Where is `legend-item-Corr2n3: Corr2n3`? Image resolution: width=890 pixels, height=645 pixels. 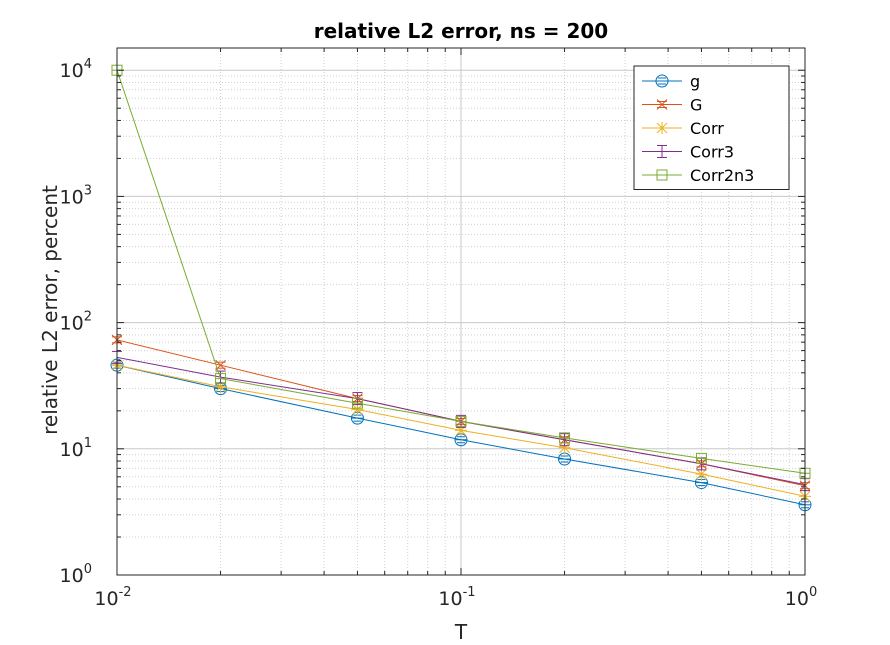
legend-item-Corr2n3: Corr2n3 is located at coordinates (698, 175).